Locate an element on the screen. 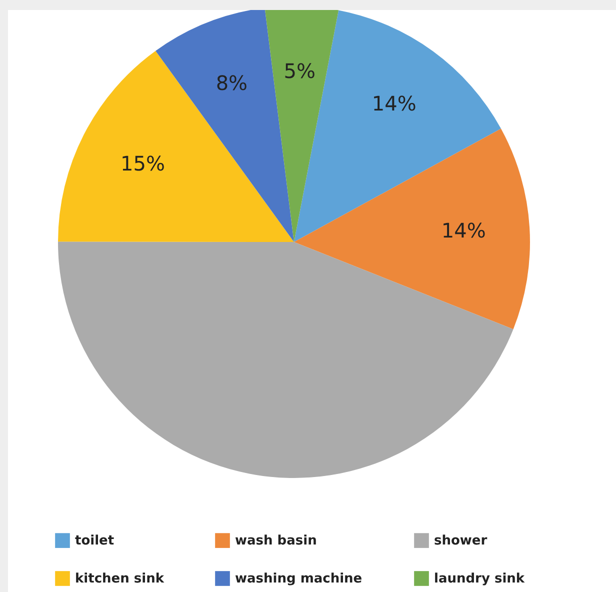 The image size is (616, 592). legend-label: wash basin is located at coordinates (276, 541).